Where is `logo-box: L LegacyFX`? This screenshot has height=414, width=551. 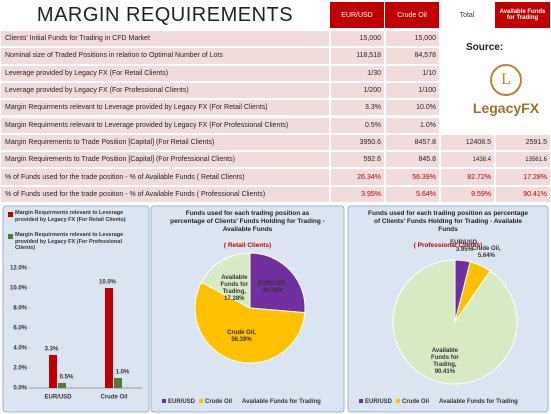
logo-box: L LegacyFX is located at coordinates (506, 89).